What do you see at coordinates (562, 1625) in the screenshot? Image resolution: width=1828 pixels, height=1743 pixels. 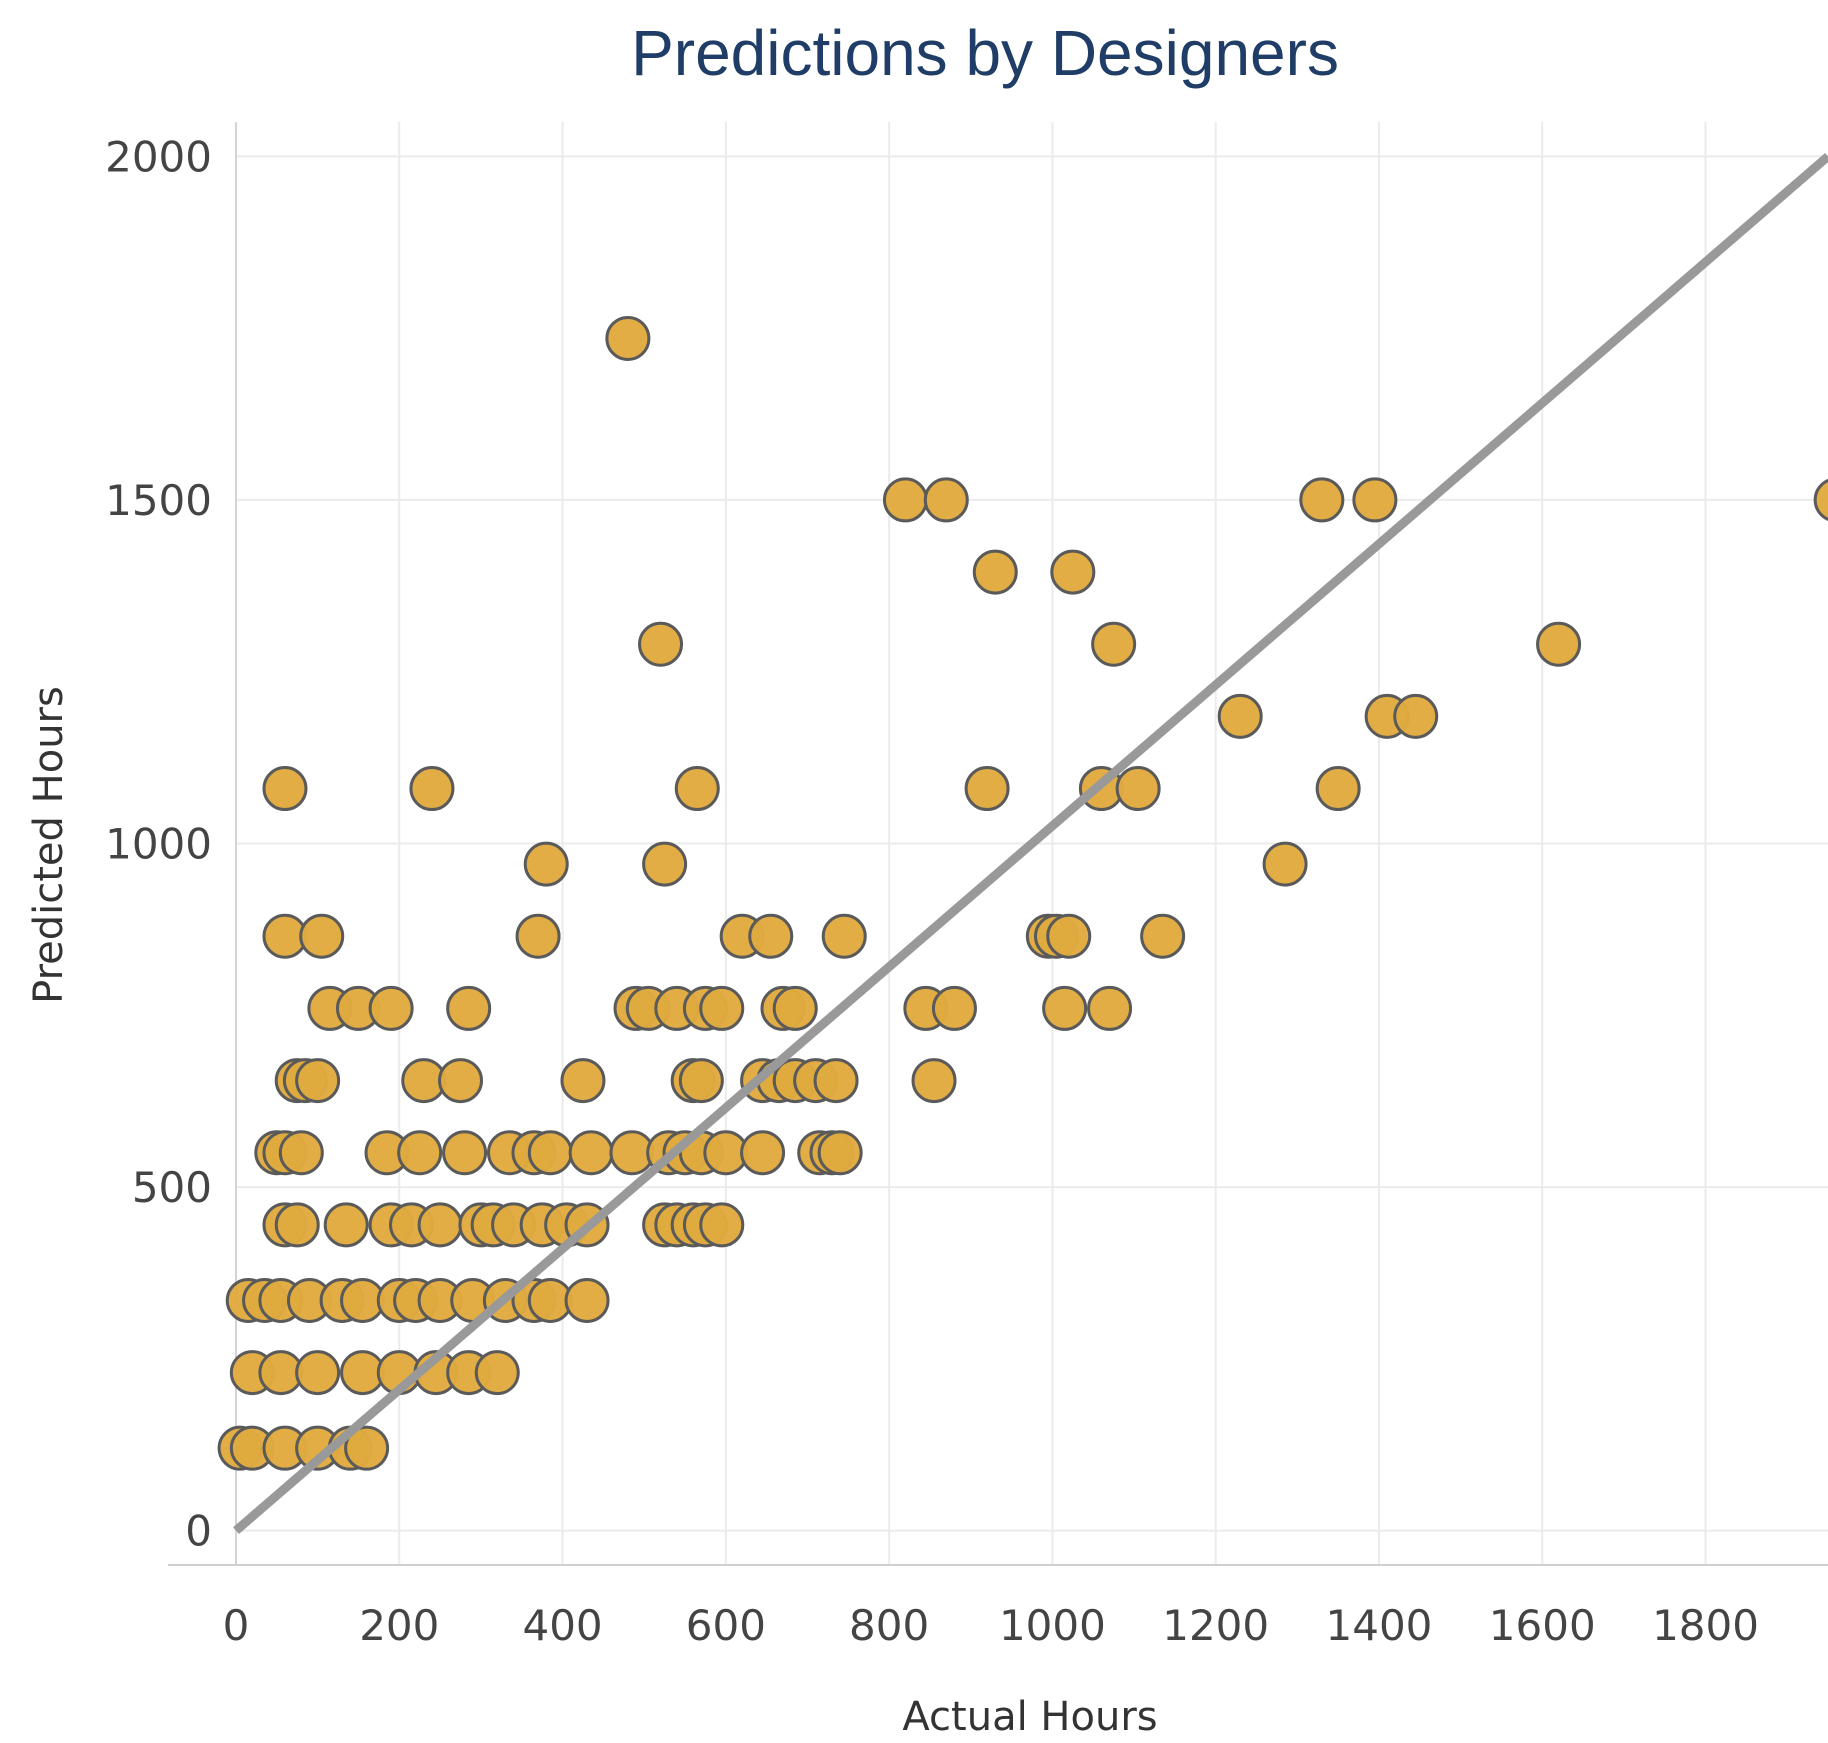 I see `x-tick-label: 400` at bounding box center [562, 1625].